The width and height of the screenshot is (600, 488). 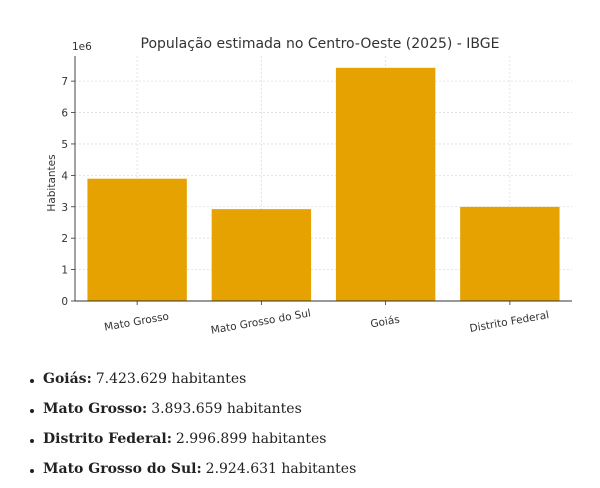 I want to click on y-tick-label: 2, so click(x=64, y=239).